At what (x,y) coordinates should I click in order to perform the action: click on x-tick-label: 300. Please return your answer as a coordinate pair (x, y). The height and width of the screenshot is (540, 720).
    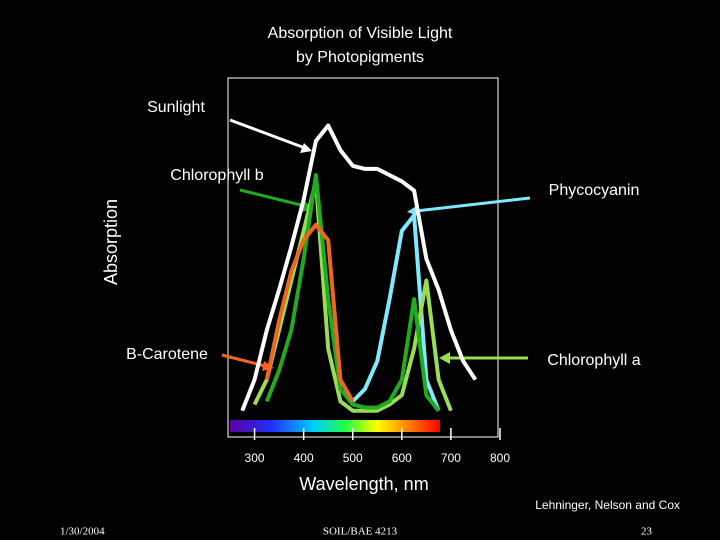
    Looking at the image, I should click on (255, 458).